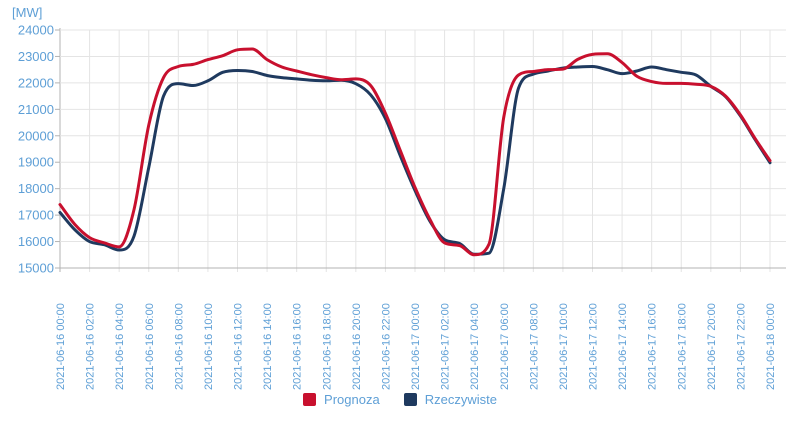 This screenshot has height=428, width=800. I want to click on x-tick-label: 2021-06-17 14:00, so click(623, 346).